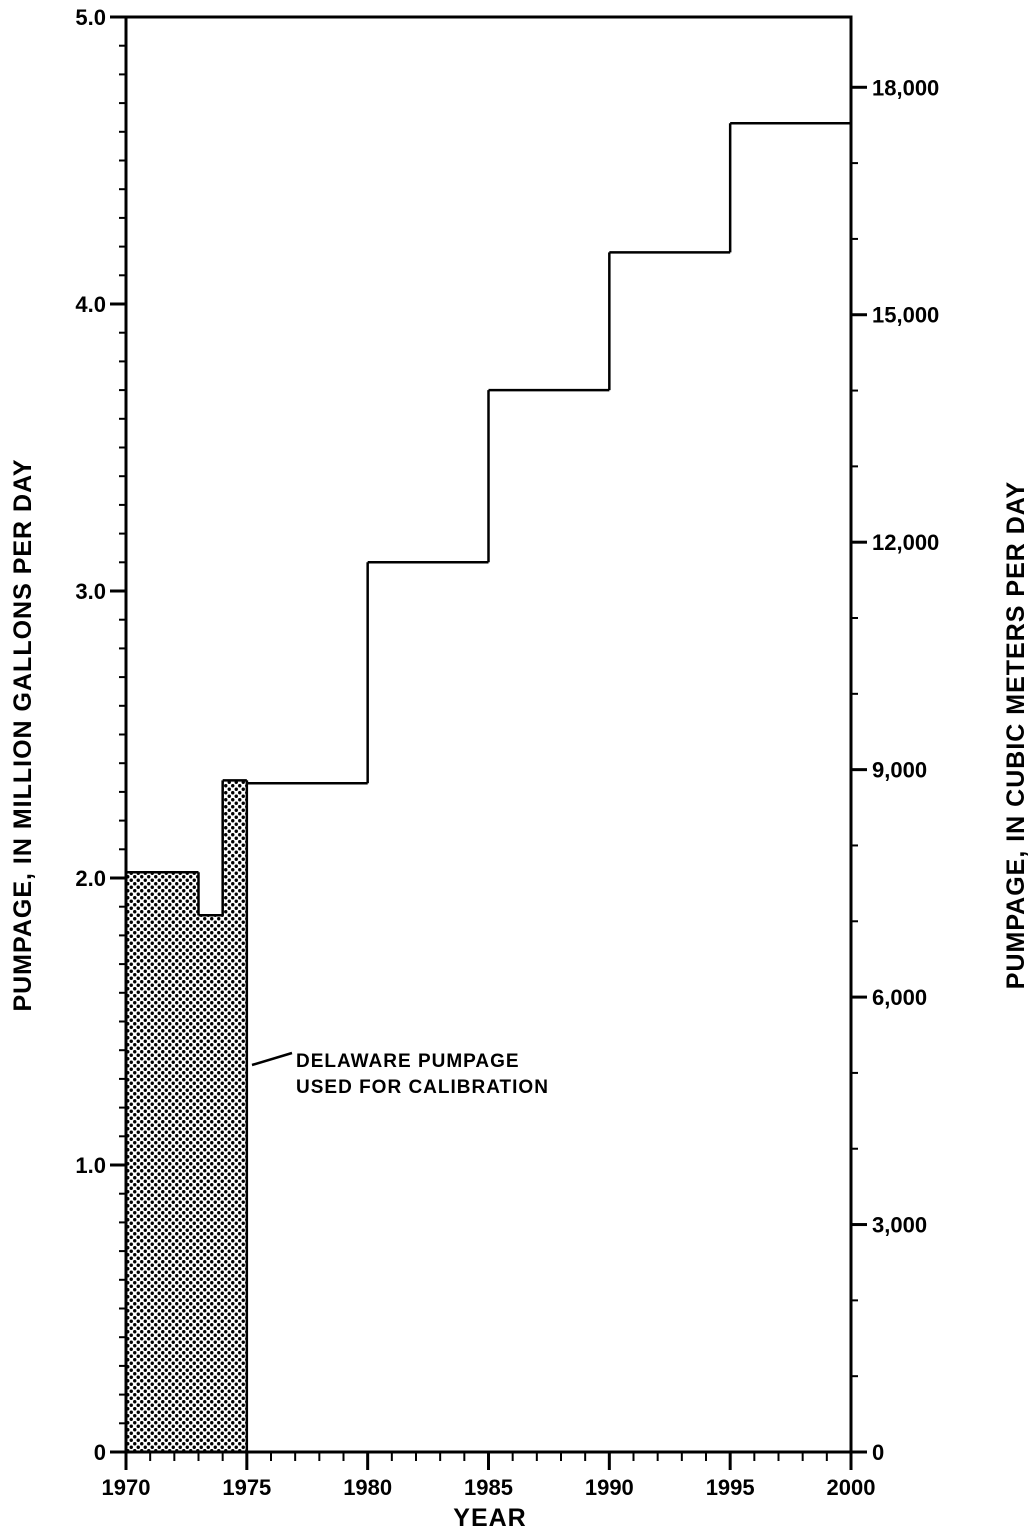  Describe the element at coordinates (899, 1225) in the screenshot. I see `y-right-tick-label: 3,000` at that location.